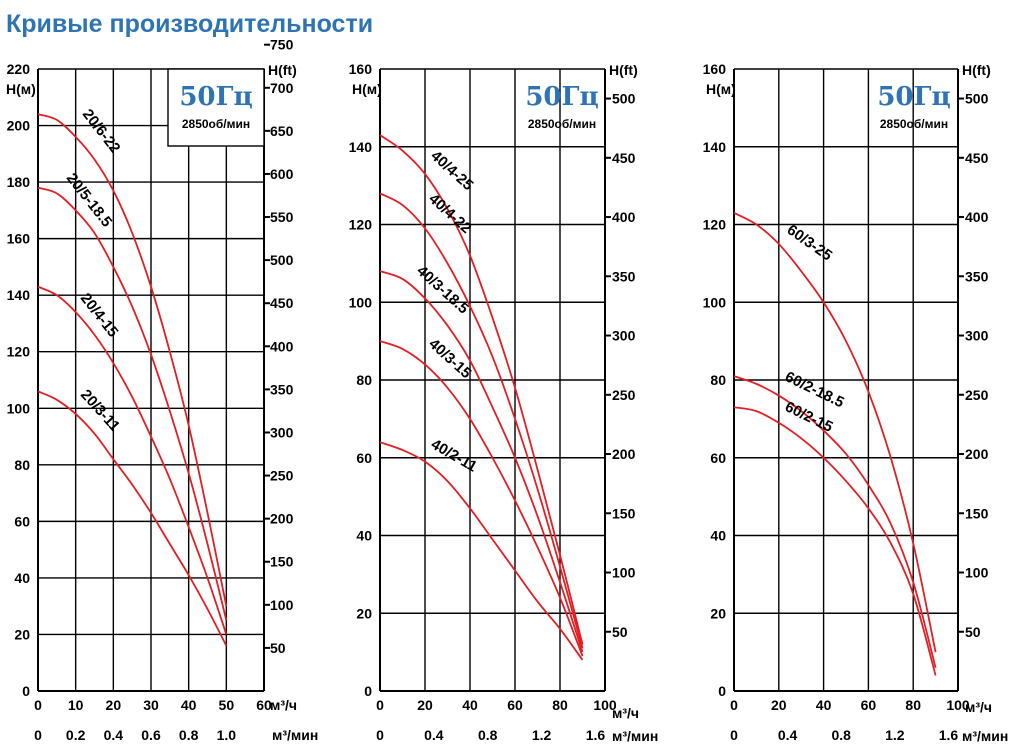  Describe the element at coordinates (283, 705) in the screenshot. I see `chart-1-xlabel-top: м³/ч` at that location.